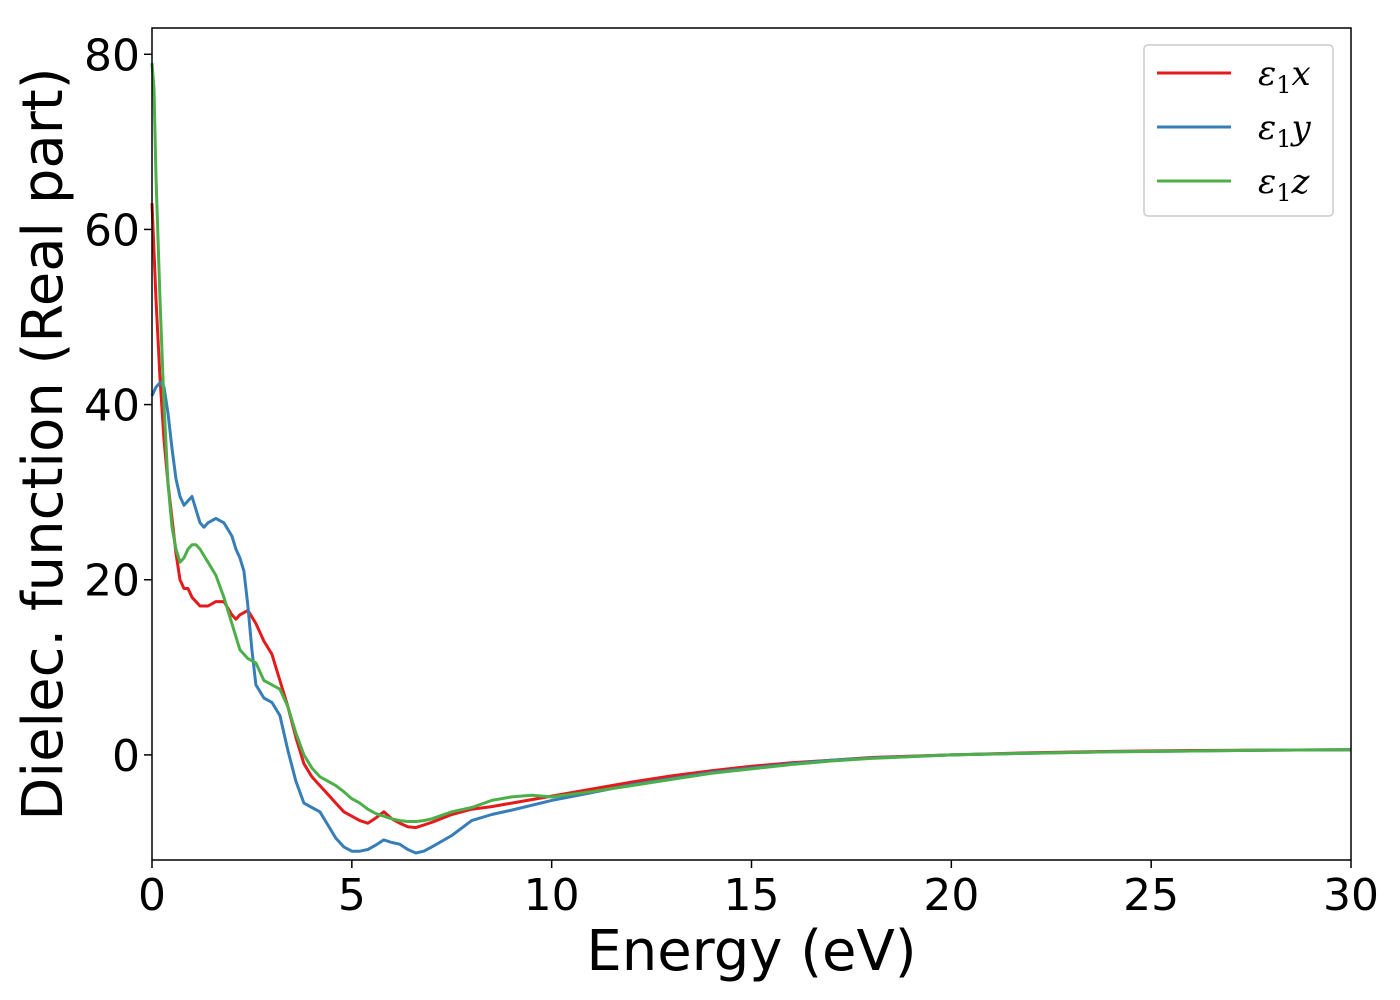 Image resolution: width=1400 pixels, height=1000 pixels. What do you see at coordinates (126, 756) in the screenshot?
I see `y-tick-label: 0` at bounding box center [126, 756].